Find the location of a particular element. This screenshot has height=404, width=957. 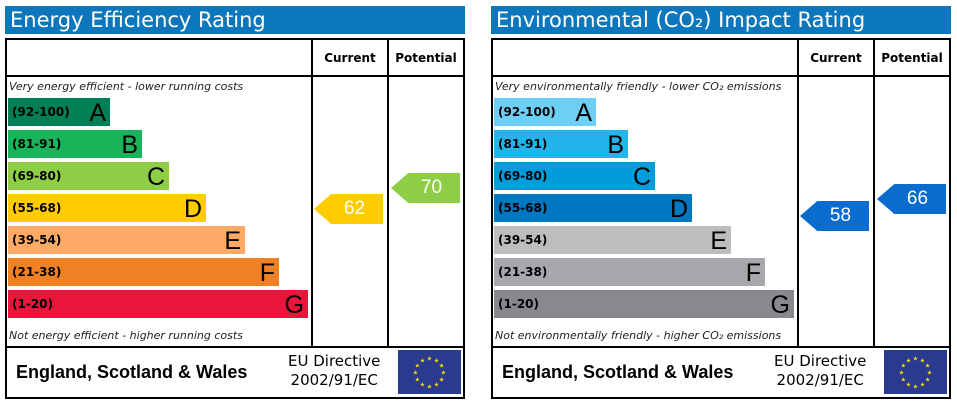

potential-rating-arrow: 66 is located at coordinates (911, 199).